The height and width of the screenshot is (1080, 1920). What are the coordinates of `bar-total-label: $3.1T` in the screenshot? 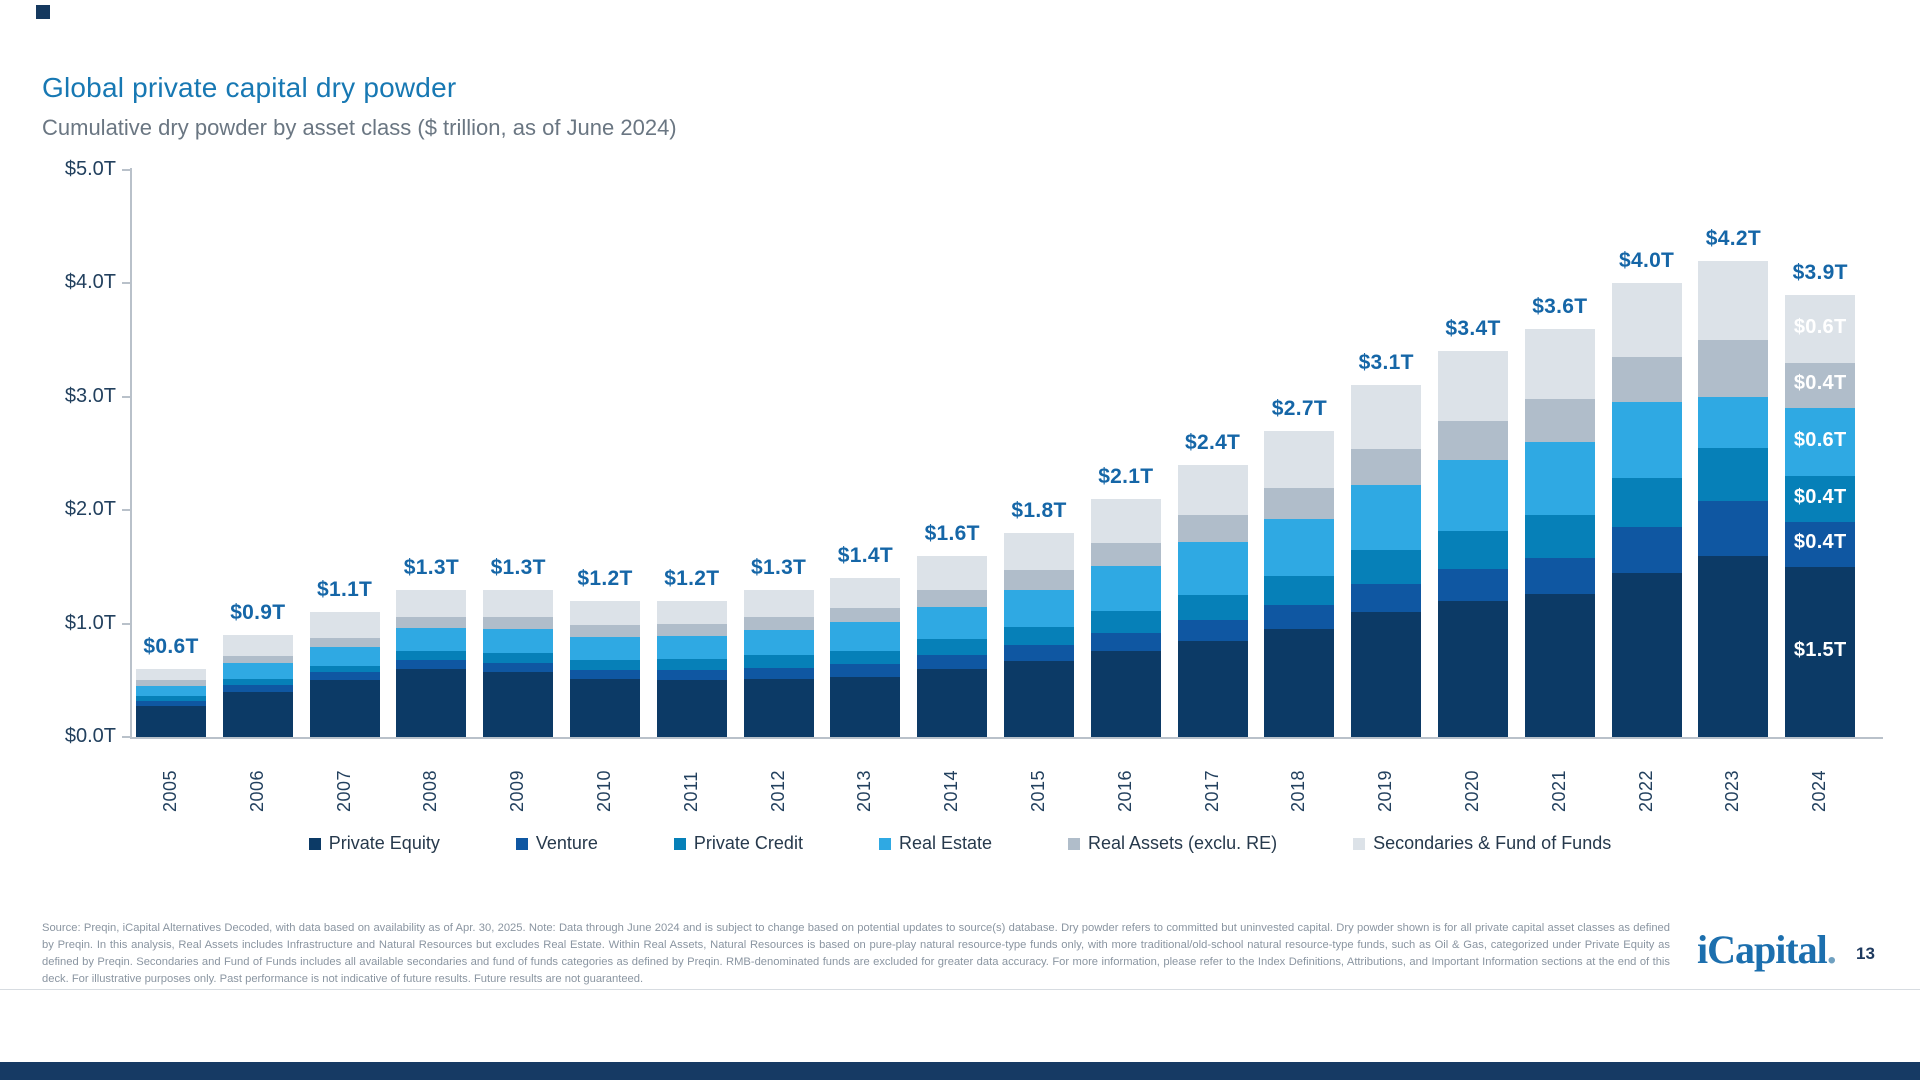 It's located at (1386, 363).